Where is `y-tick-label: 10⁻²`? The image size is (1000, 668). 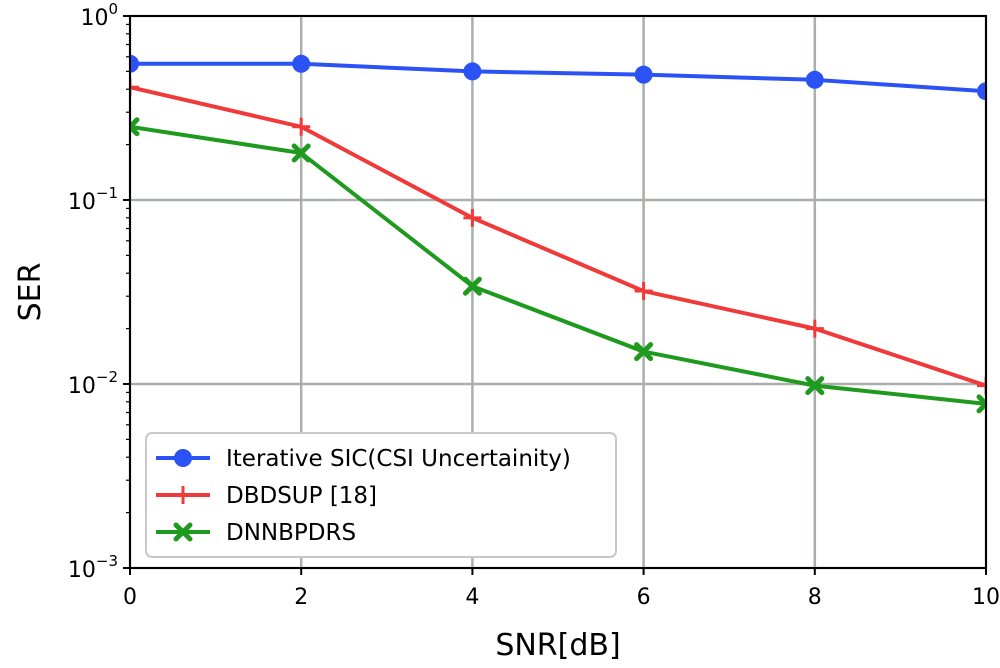
y-tick-label: 10⁻² is located at coordinates (93, 383).